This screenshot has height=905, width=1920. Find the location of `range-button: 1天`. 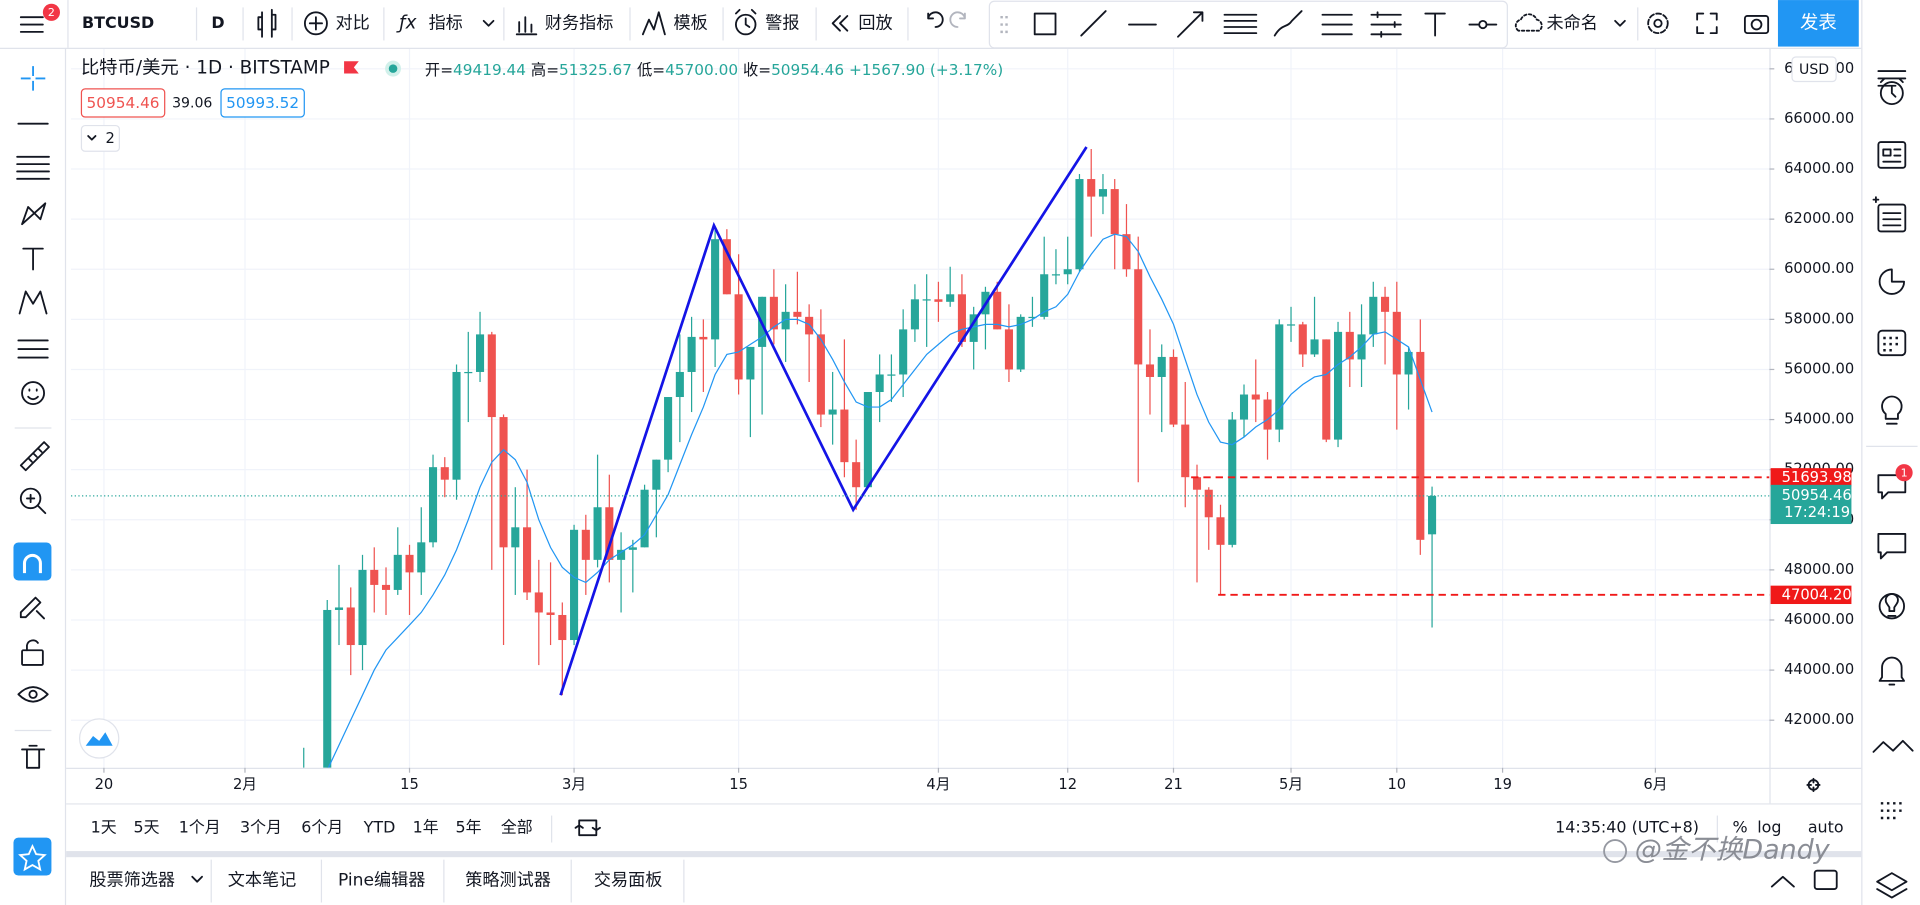

range-button: 1天 is located at coordinates (104, 826).